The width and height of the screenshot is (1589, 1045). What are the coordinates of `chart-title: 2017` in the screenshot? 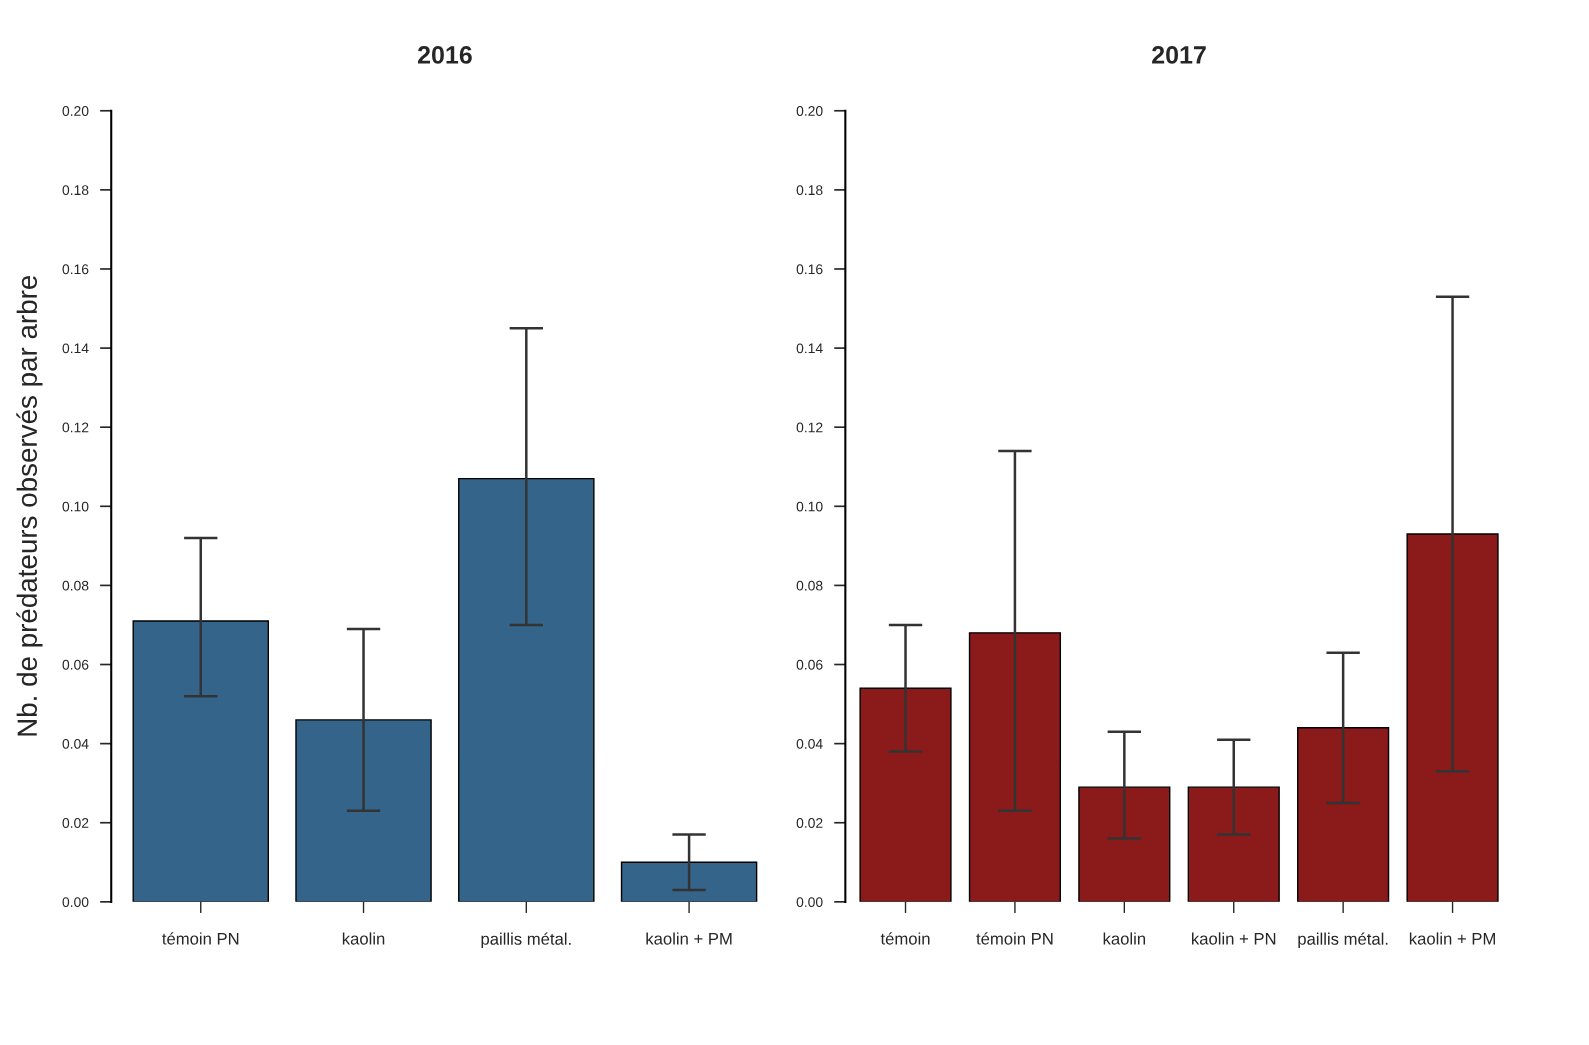 It's located at (1179, 55).